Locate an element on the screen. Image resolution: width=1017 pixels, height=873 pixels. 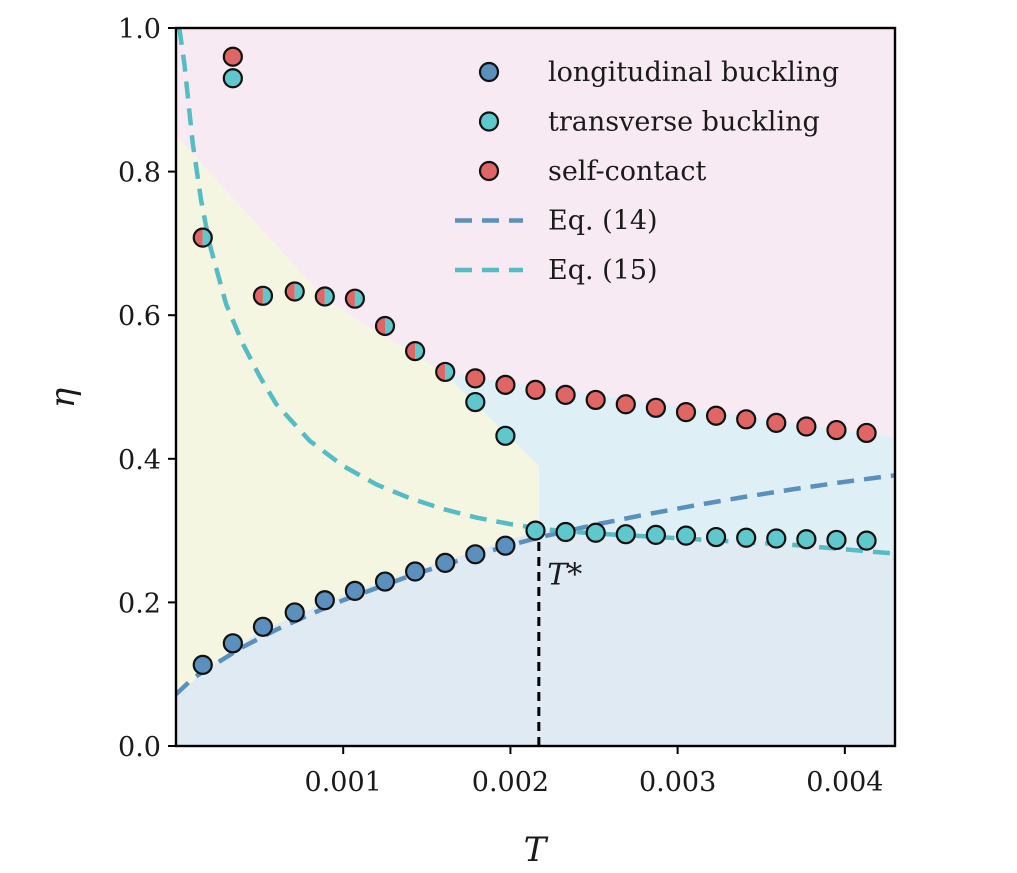
legend-label: Eq. (14) is located at coordinates (603, 221).